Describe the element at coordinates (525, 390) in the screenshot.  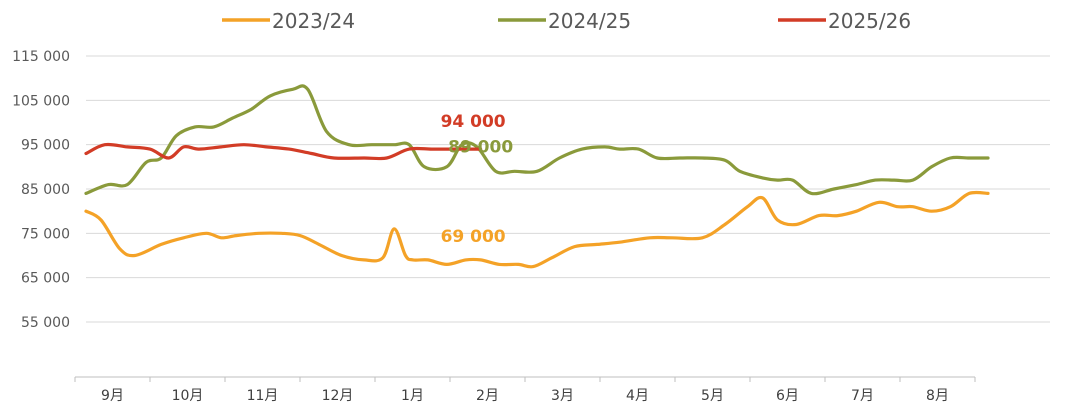
I see `x-axis: 9月 10月 11月 12月 1月 2月 3月 4月 5月 6月 7月 8月` at that location.